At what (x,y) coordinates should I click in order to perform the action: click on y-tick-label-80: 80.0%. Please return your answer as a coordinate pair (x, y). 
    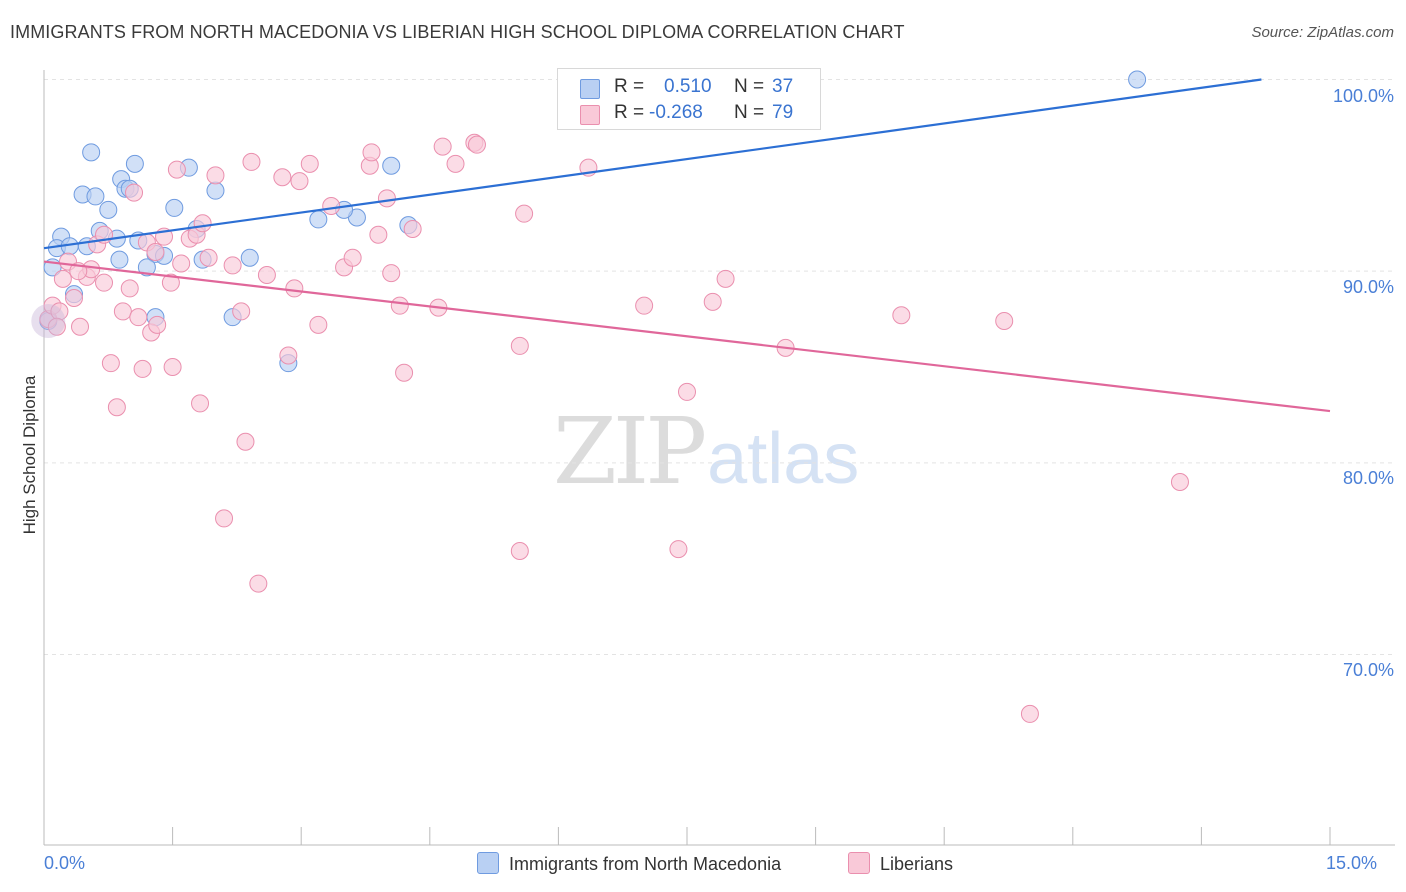
    Looking at the image, I should click on (1368, 478).